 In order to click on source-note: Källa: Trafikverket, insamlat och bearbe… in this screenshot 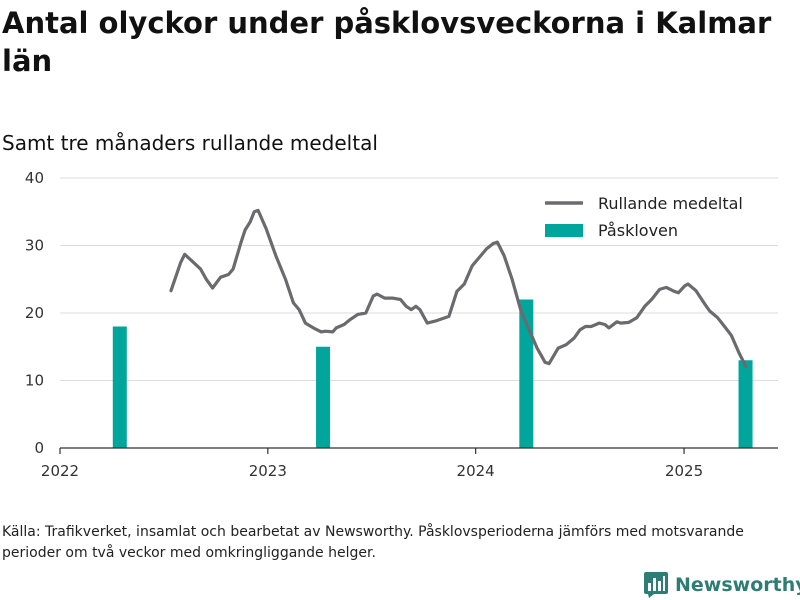, I will do `click(373, 542)`.